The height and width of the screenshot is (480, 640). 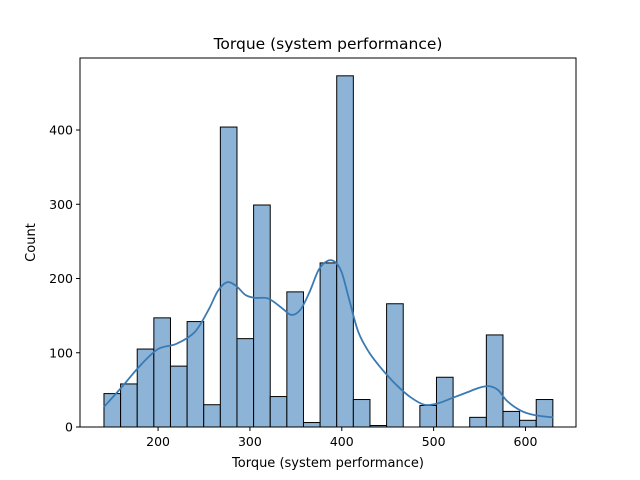 I want to click on x-axis: 200 300 400 500 600, so click(x=341, y=438).